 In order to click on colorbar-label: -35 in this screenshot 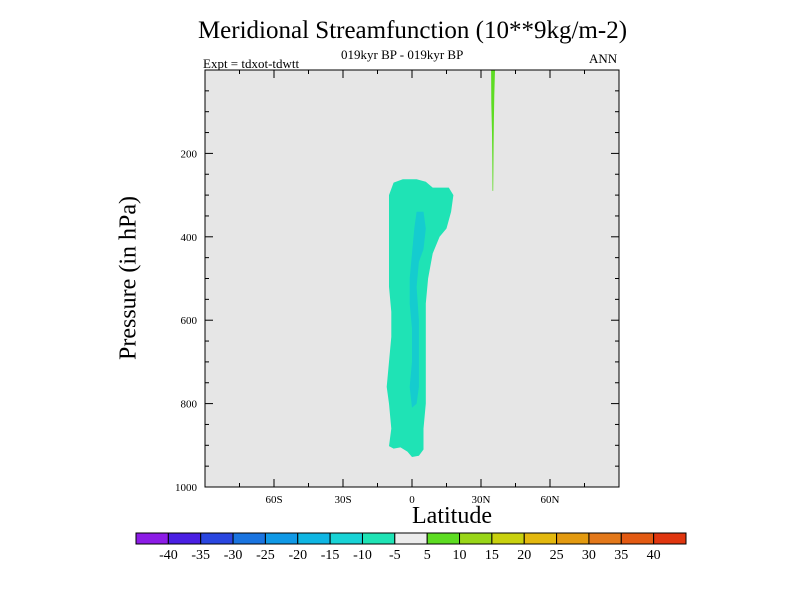, I will do `click(200, 555)`.